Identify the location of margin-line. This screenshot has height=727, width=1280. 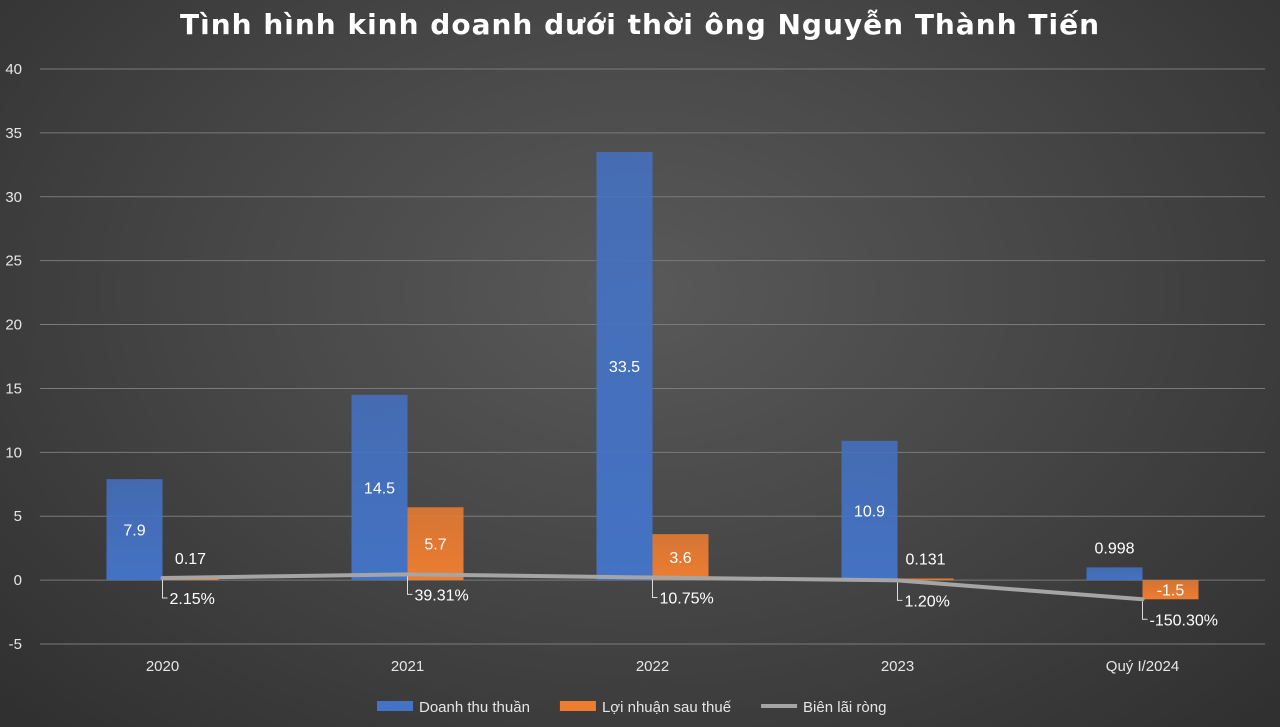
(652, 587).